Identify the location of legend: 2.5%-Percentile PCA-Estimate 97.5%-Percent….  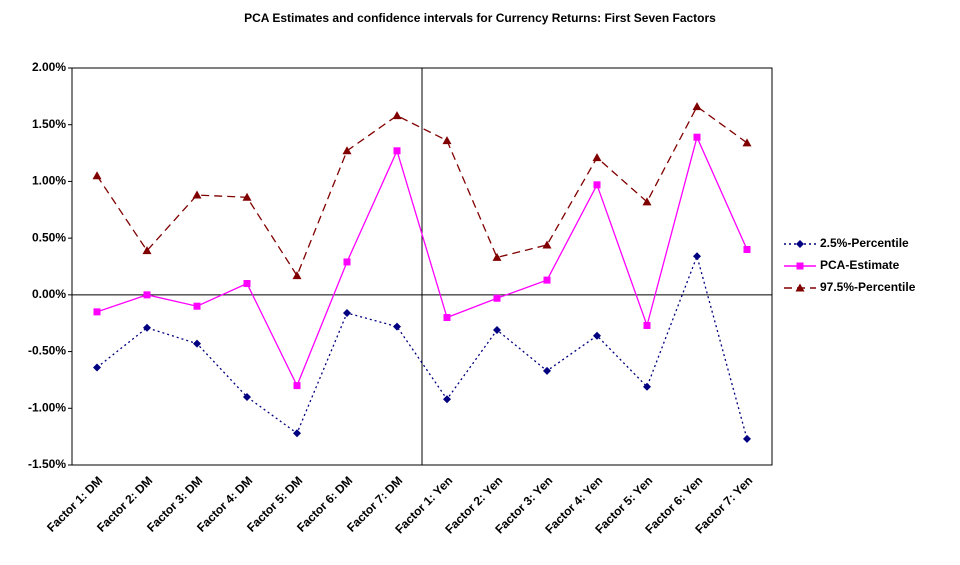
(869, 269).